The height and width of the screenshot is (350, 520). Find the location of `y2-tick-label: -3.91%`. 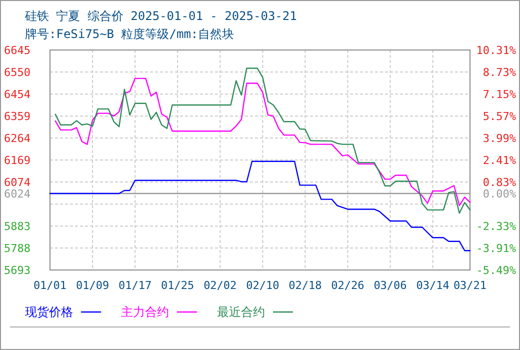

y2-tick-label: -3.91% is located at coordinates (496, 248).